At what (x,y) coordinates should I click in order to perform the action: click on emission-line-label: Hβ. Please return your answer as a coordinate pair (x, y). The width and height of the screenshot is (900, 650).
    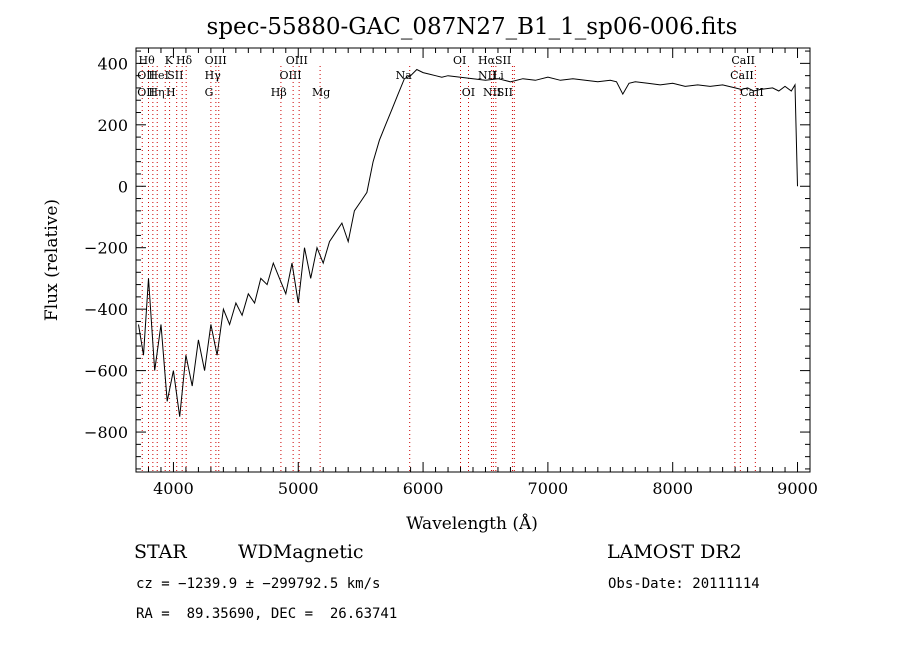
    Looking at the image, I should click on (279, 92).